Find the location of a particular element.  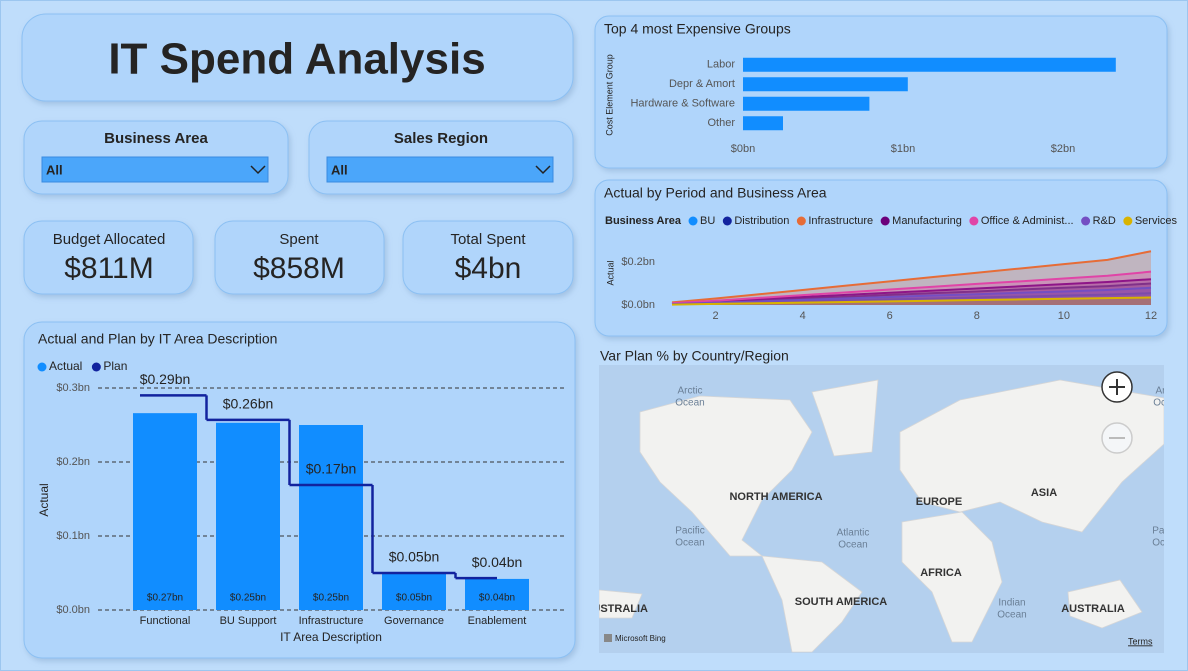

zoom-in-icon is located at coordinates (1117, 387).